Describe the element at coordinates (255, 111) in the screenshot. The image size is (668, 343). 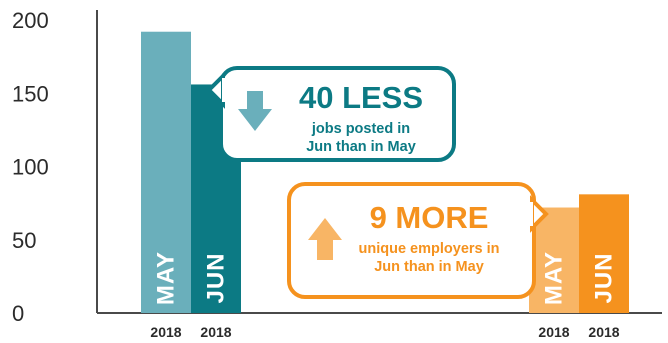
I see `arrow-down-icon` at that location.